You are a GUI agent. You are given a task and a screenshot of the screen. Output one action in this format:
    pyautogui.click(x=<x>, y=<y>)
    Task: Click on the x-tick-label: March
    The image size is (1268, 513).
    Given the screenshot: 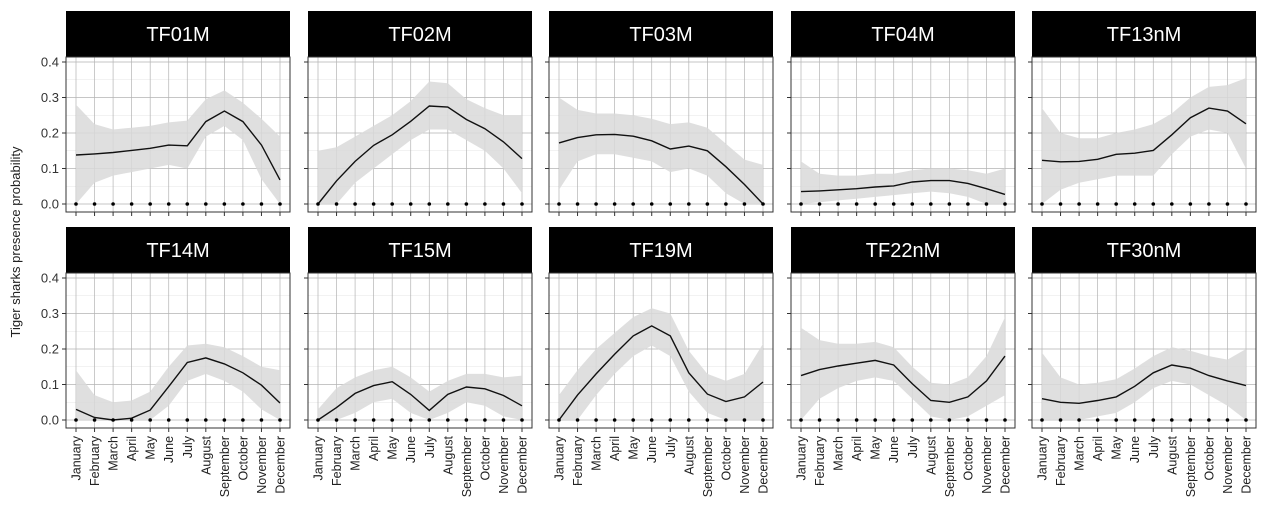 What is the action you would take?
    pyautogui.click(x=597, y=453)
    